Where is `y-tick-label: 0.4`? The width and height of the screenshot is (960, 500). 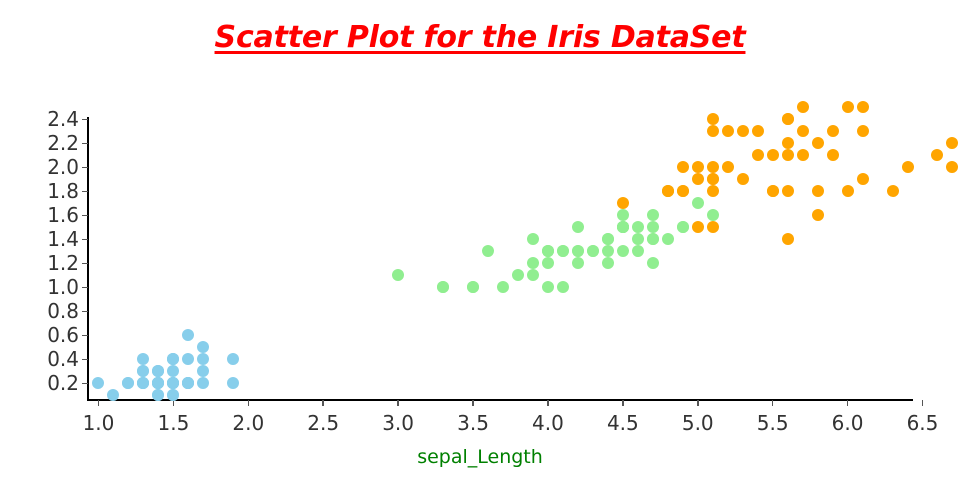 y-tick-label: 0.4 is located at coordinates (63, 358).